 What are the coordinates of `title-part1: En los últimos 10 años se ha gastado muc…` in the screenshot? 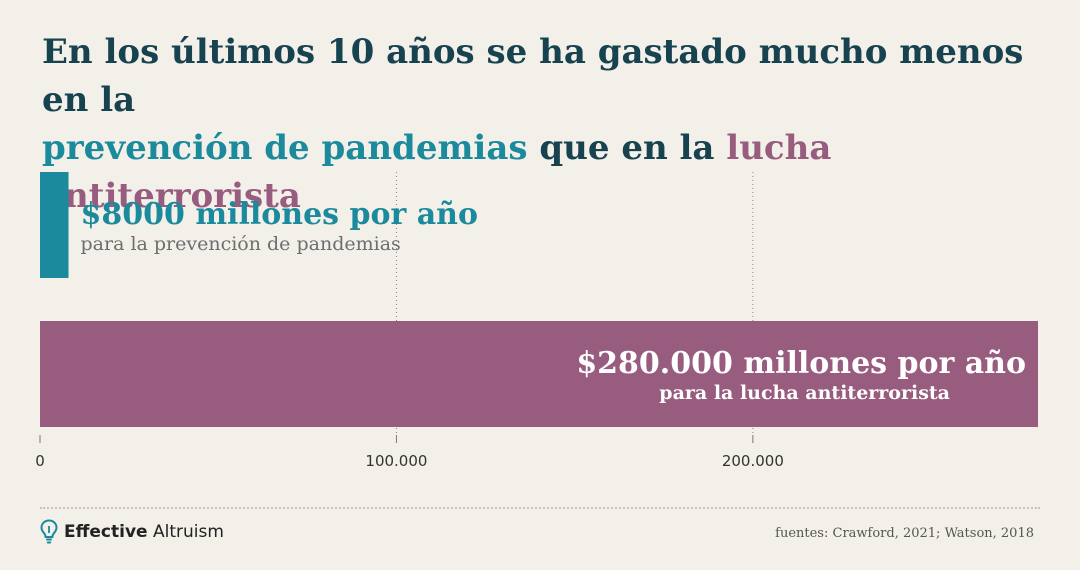 It's located at (533, 76).